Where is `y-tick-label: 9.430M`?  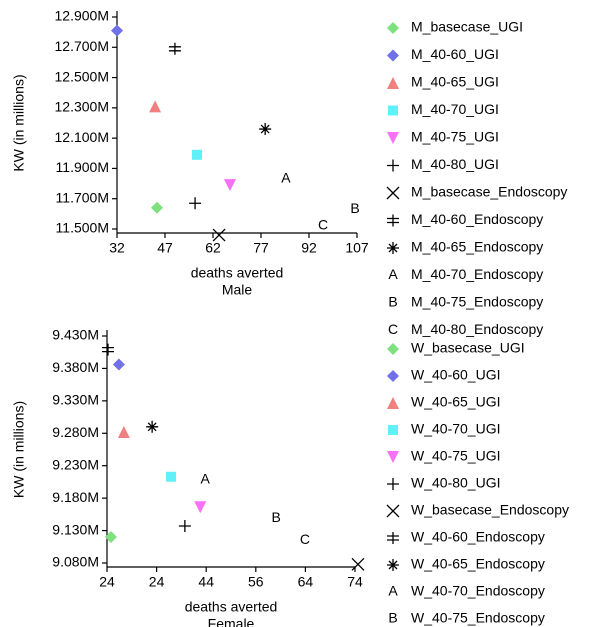 y-tick-label: 9.430M is located at coordinates (75, 335).